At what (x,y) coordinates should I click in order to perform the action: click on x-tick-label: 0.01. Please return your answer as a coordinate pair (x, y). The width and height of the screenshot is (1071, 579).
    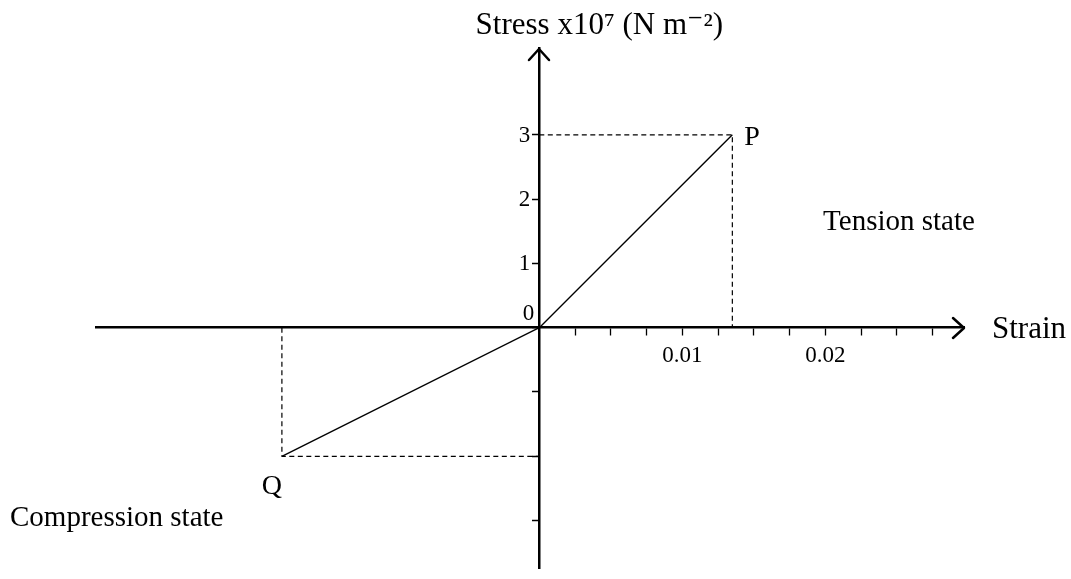
    Looking at the image, I should click on (682, 355).